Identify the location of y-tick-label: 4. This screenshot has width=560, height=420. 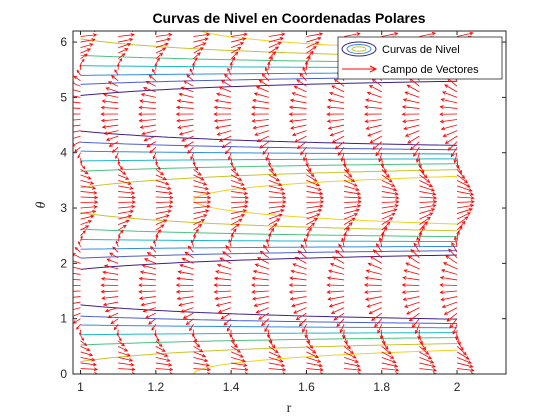
(63, 153).